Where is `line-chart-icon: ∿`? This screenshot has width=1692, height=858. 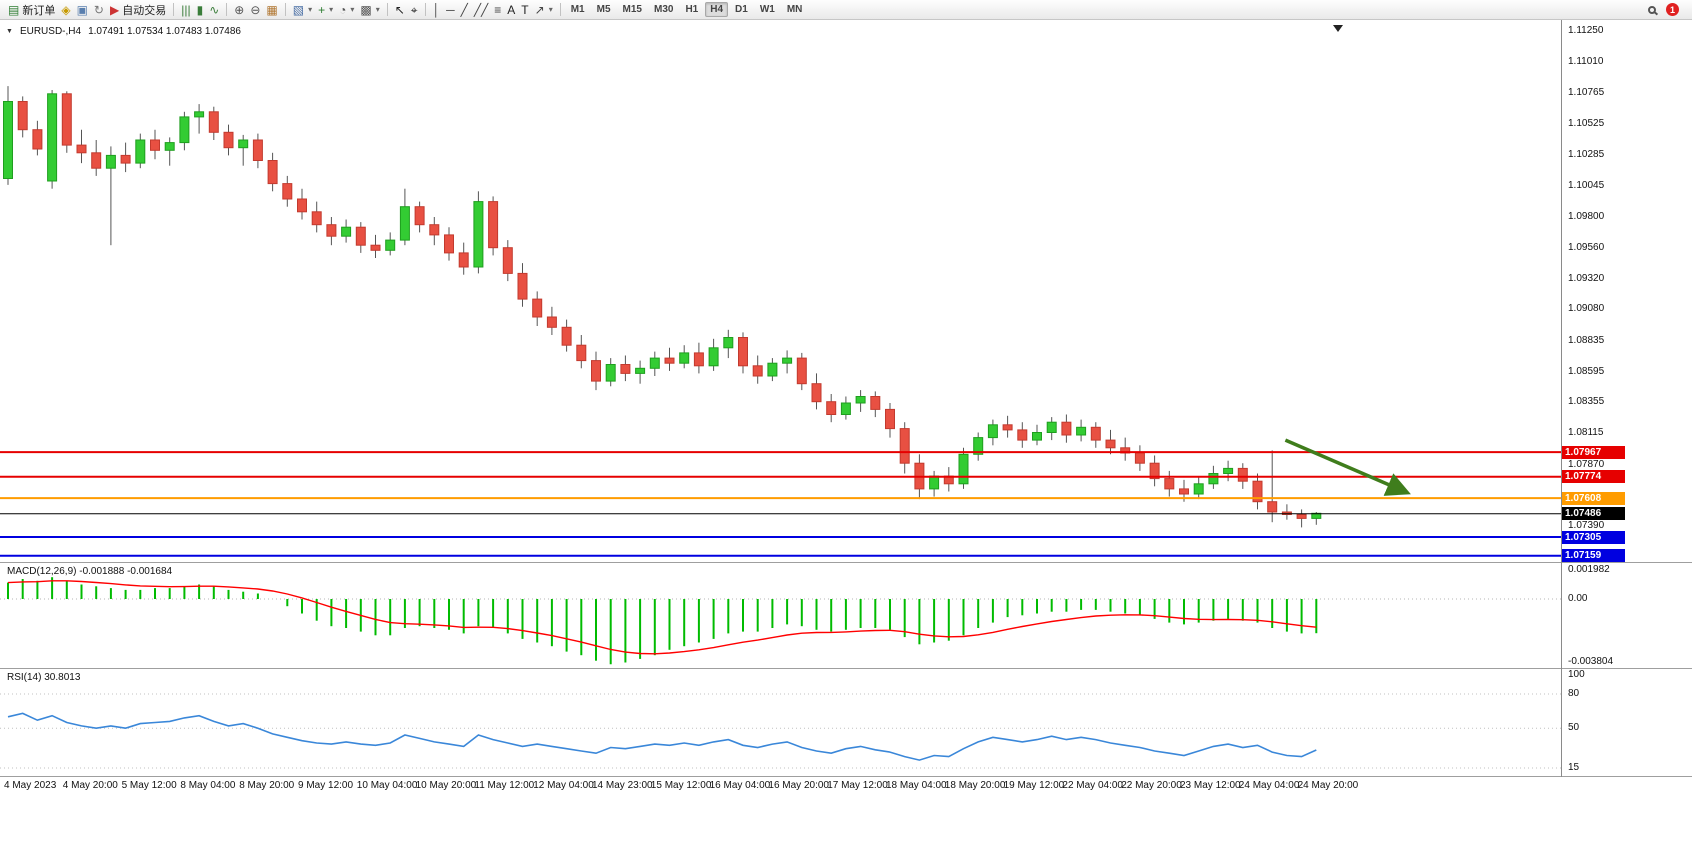 line-chart-icon: ∿ is located at coordinates (214, 9).